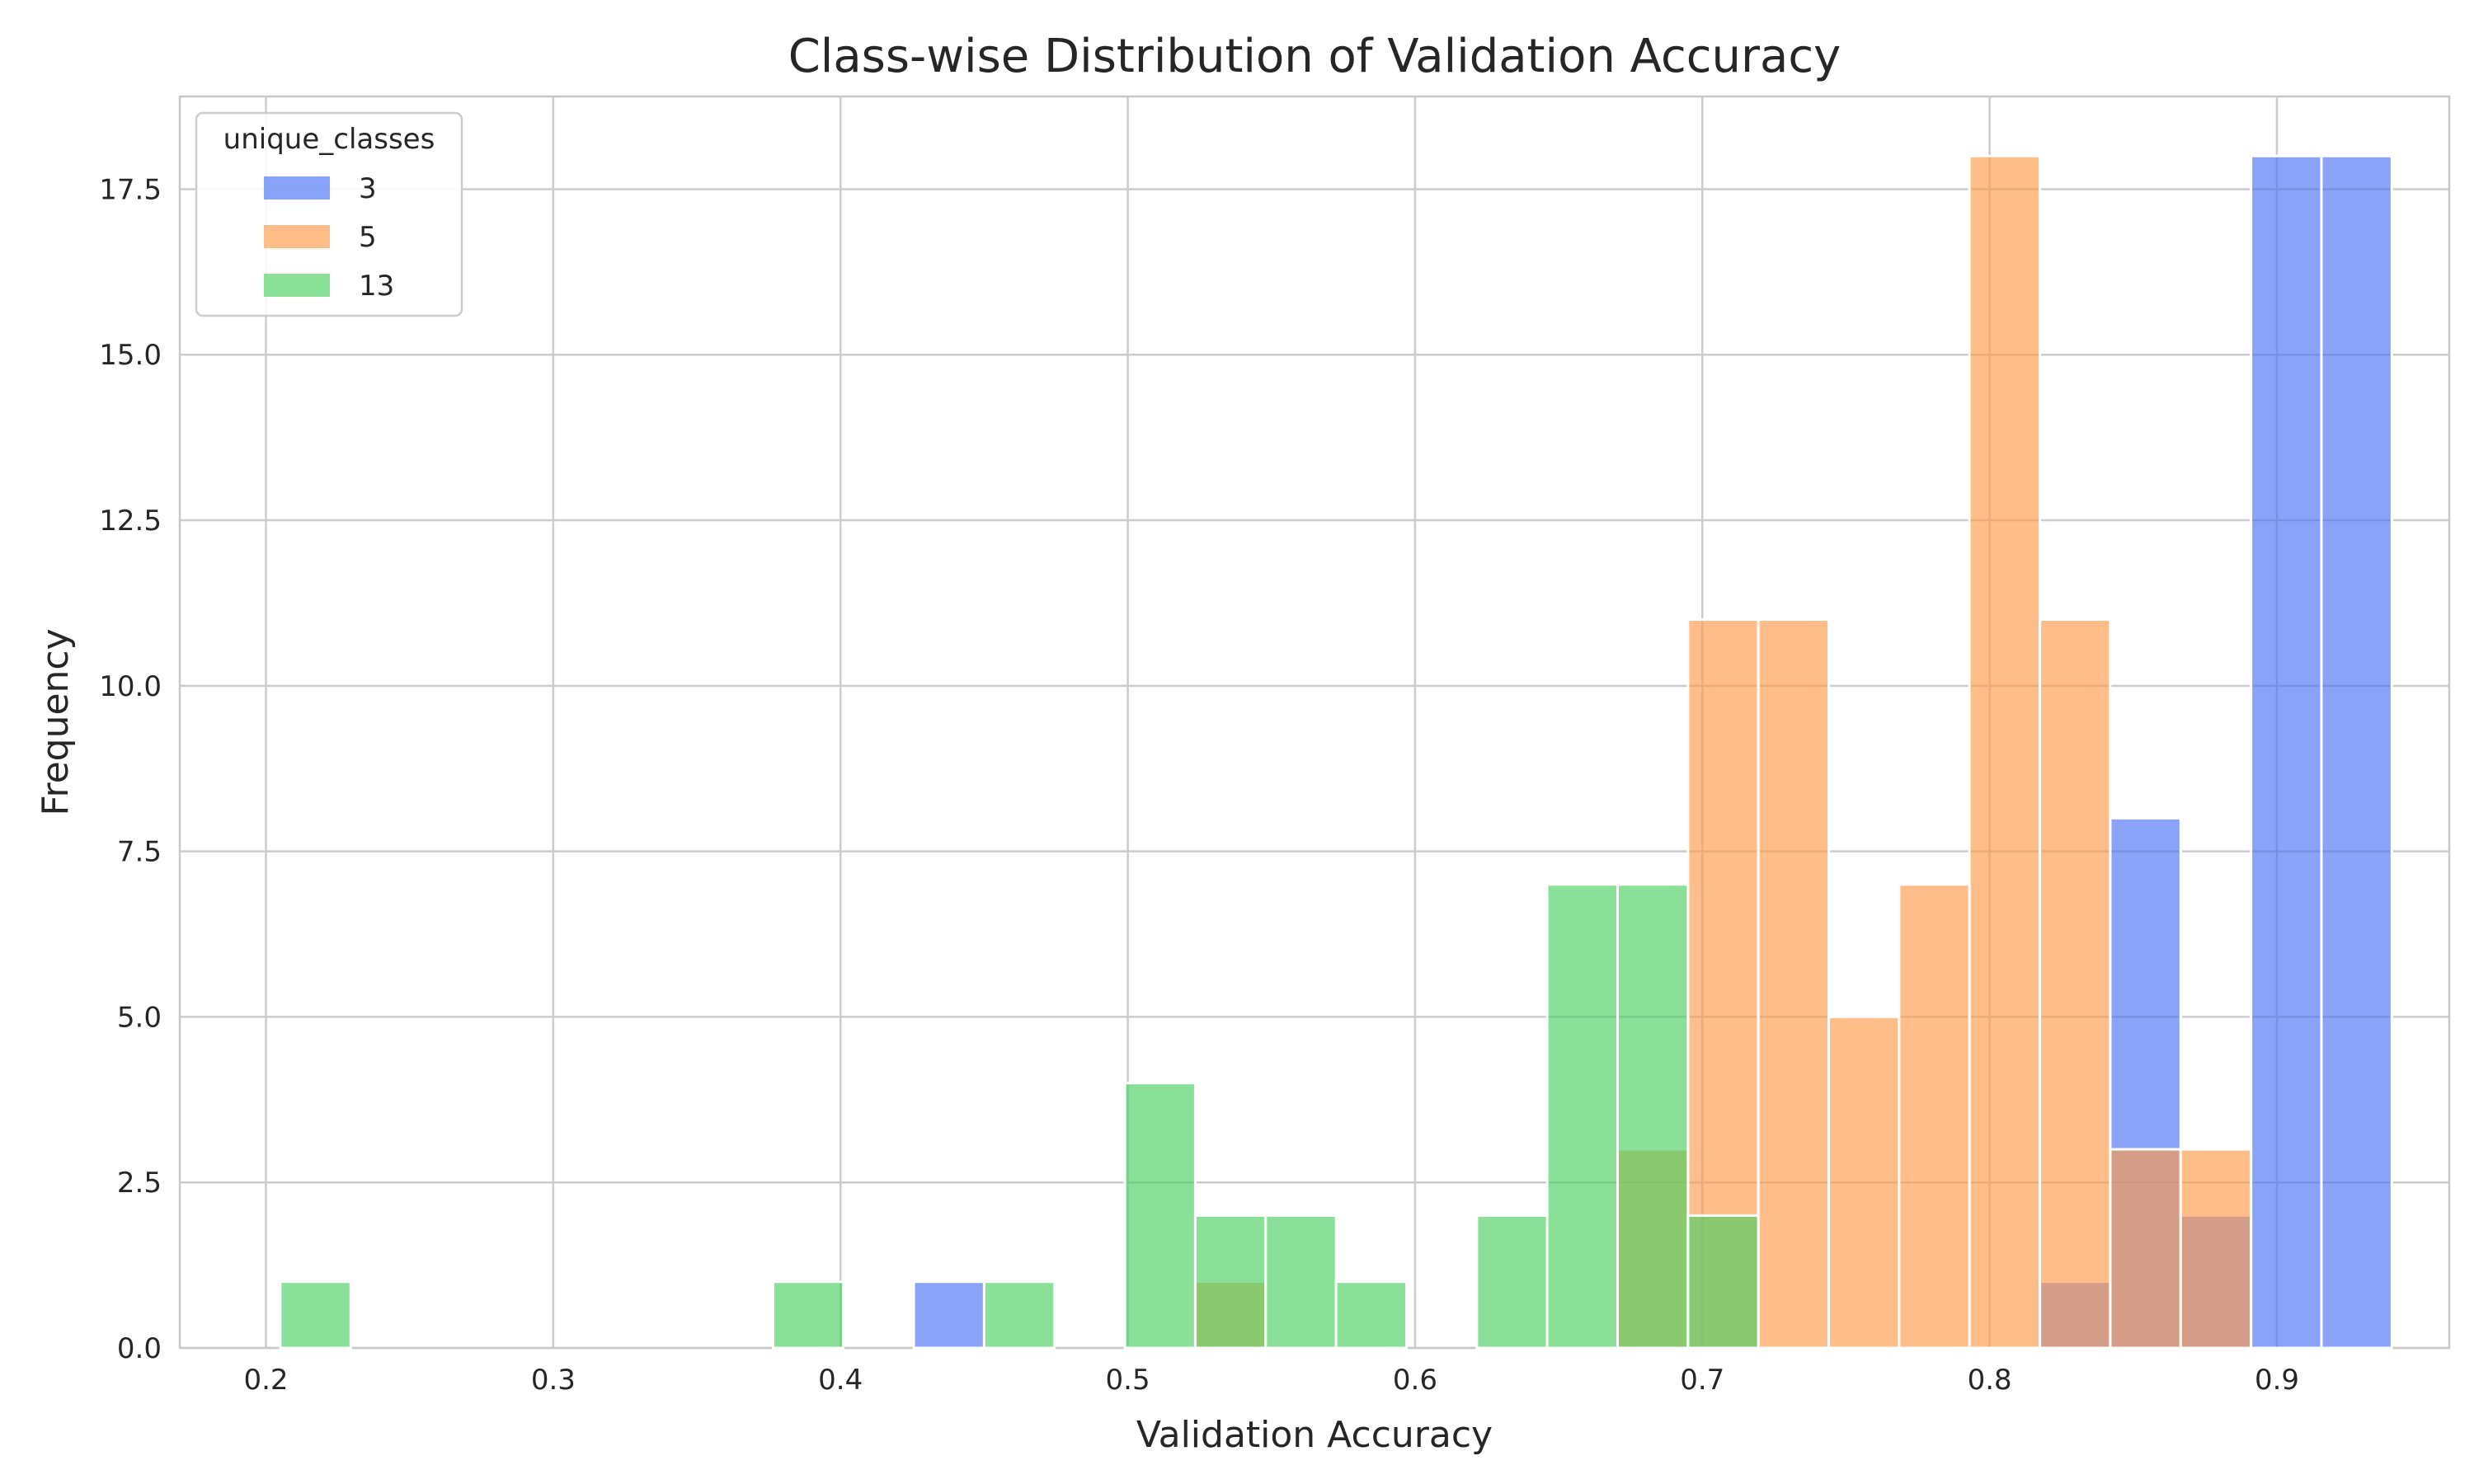 Image resolution: width=2474 pixels, height=1484 pixels. I want to click on x-tick-label: 0.4, so click(840, 1380).